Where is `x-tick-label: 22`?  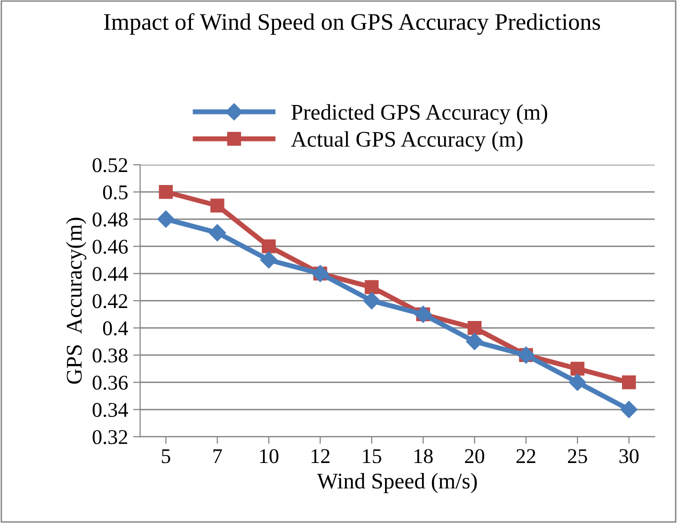 x-tick-label: 22 is located at coordinates (526, 456).